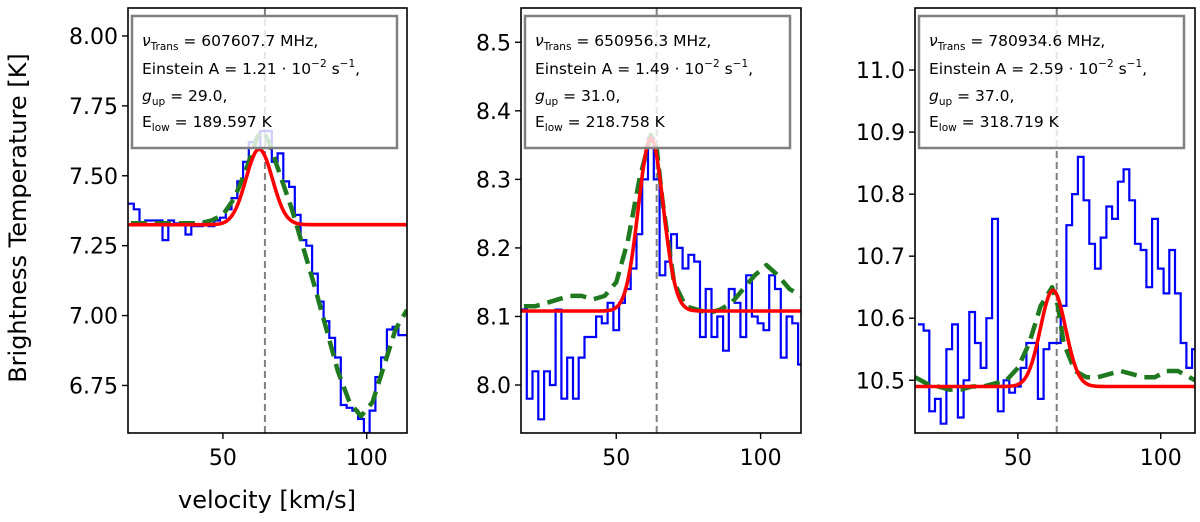 The width and height of the screenshot is (1200, 522). I want to click on panel-3-model-curve, so click(1055, 338).